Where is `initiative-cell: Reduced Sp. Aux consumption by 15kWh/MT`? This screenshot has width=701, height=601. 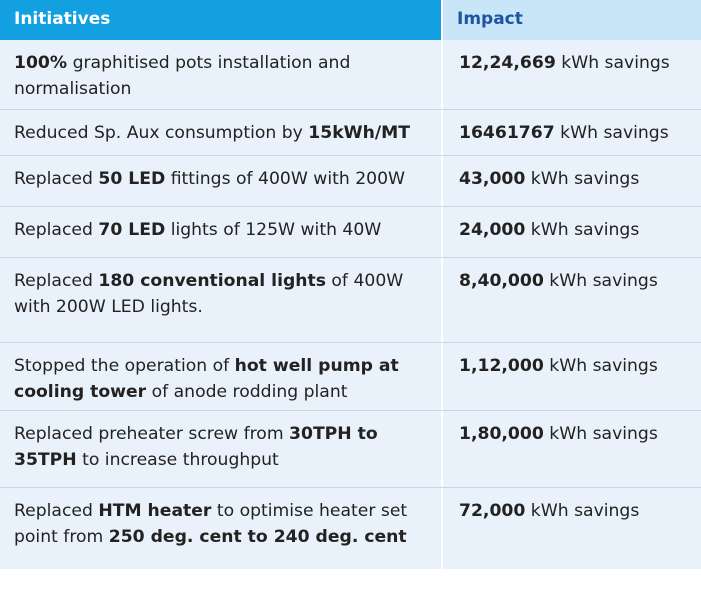 initiative-cell: Reduced Sp. Aux consumption by 15kWh/MT is located at coordinates (220, 132).